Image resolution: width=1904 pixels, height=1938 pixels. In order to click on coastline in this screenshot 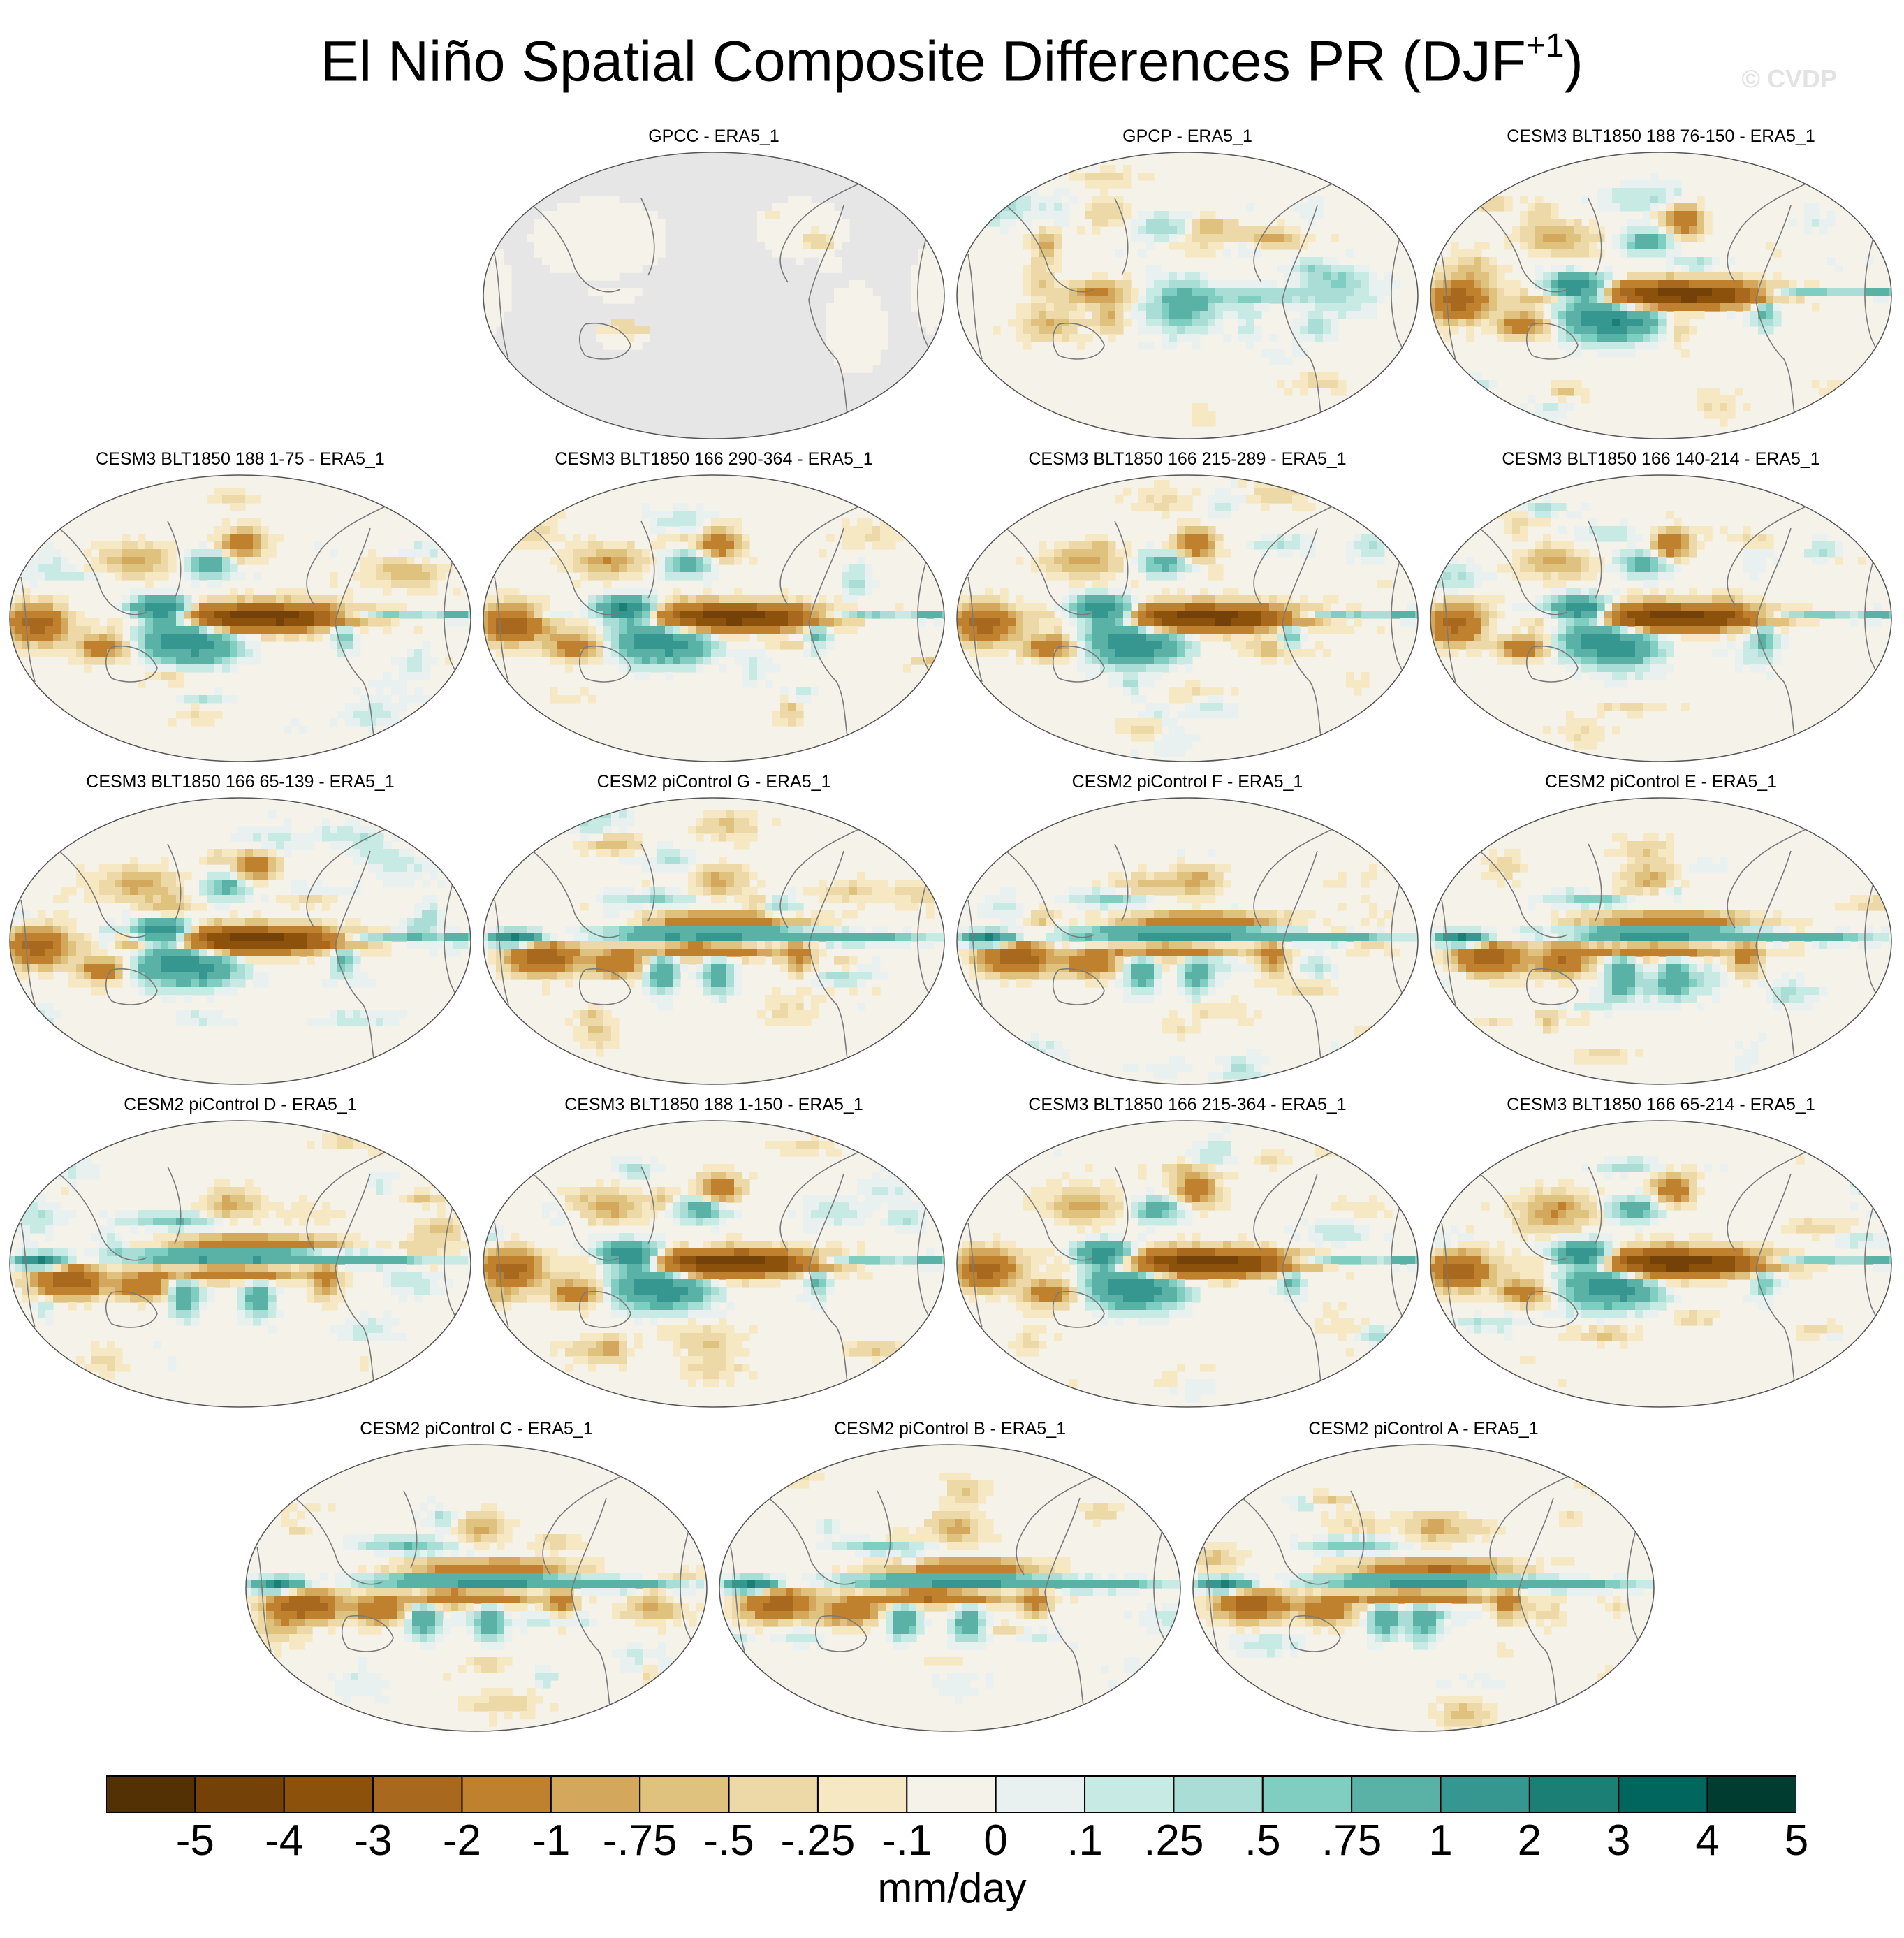, I will do `click(604, 341)`.